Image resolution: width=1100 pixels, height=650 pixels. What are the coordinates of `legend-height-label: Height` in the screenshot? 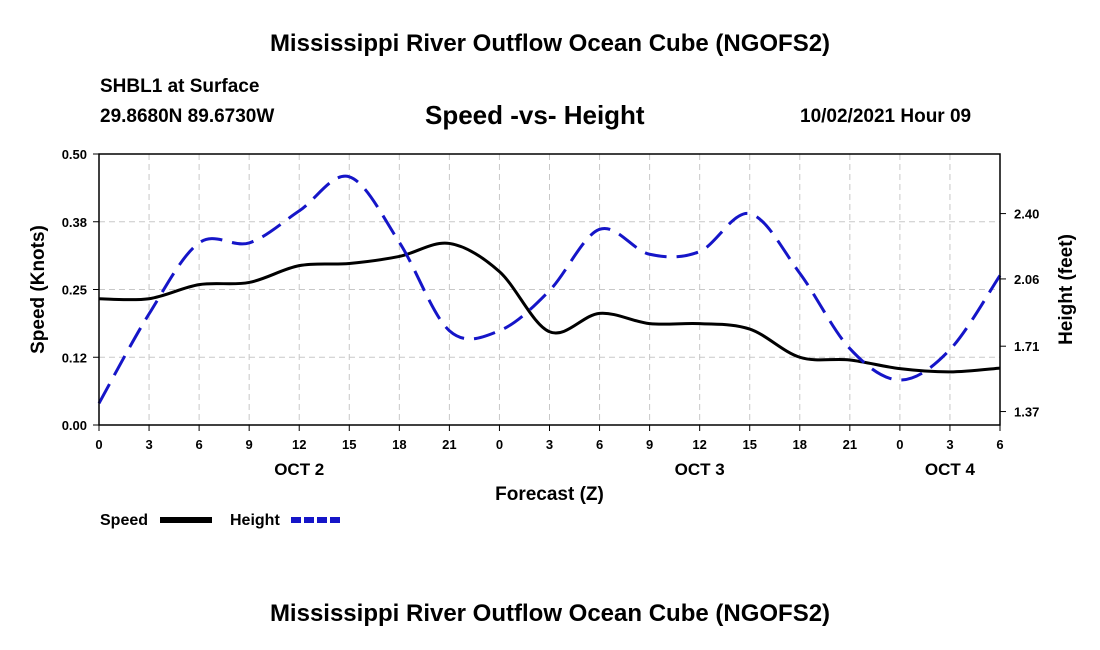 It's located at (255, 520).